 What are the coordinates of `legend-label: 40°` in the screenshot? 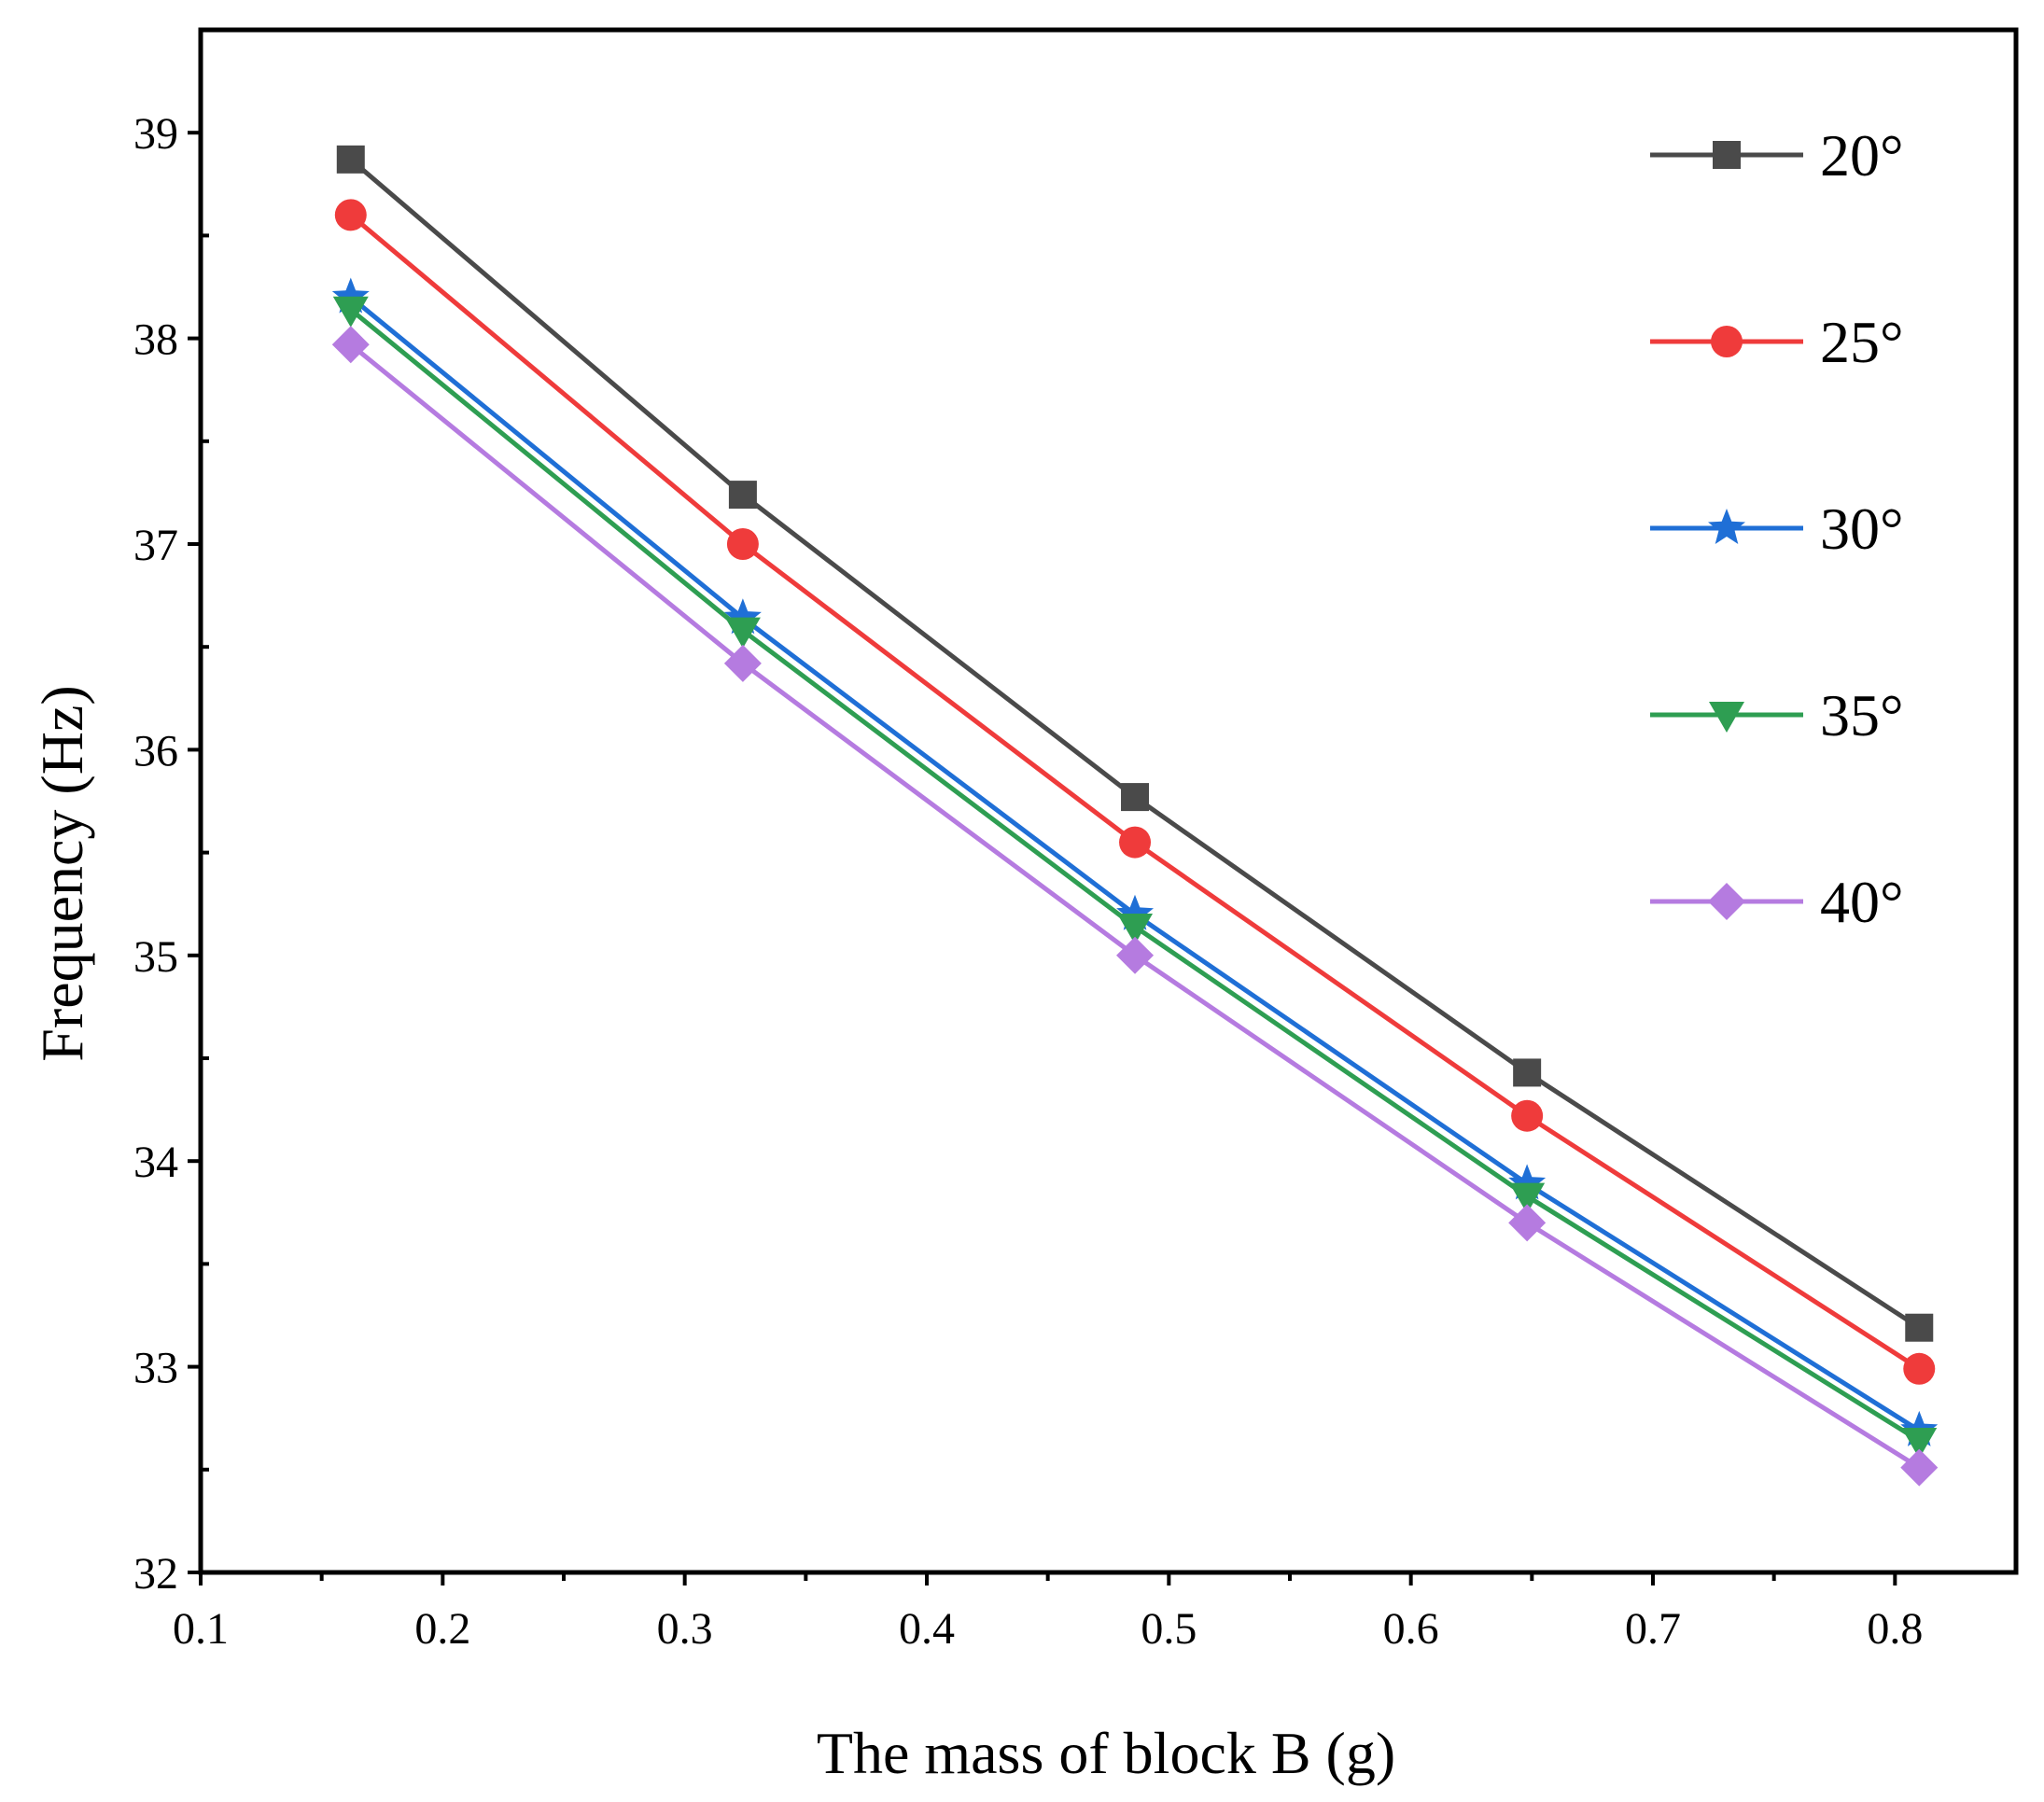 It's located at (1862, 902).